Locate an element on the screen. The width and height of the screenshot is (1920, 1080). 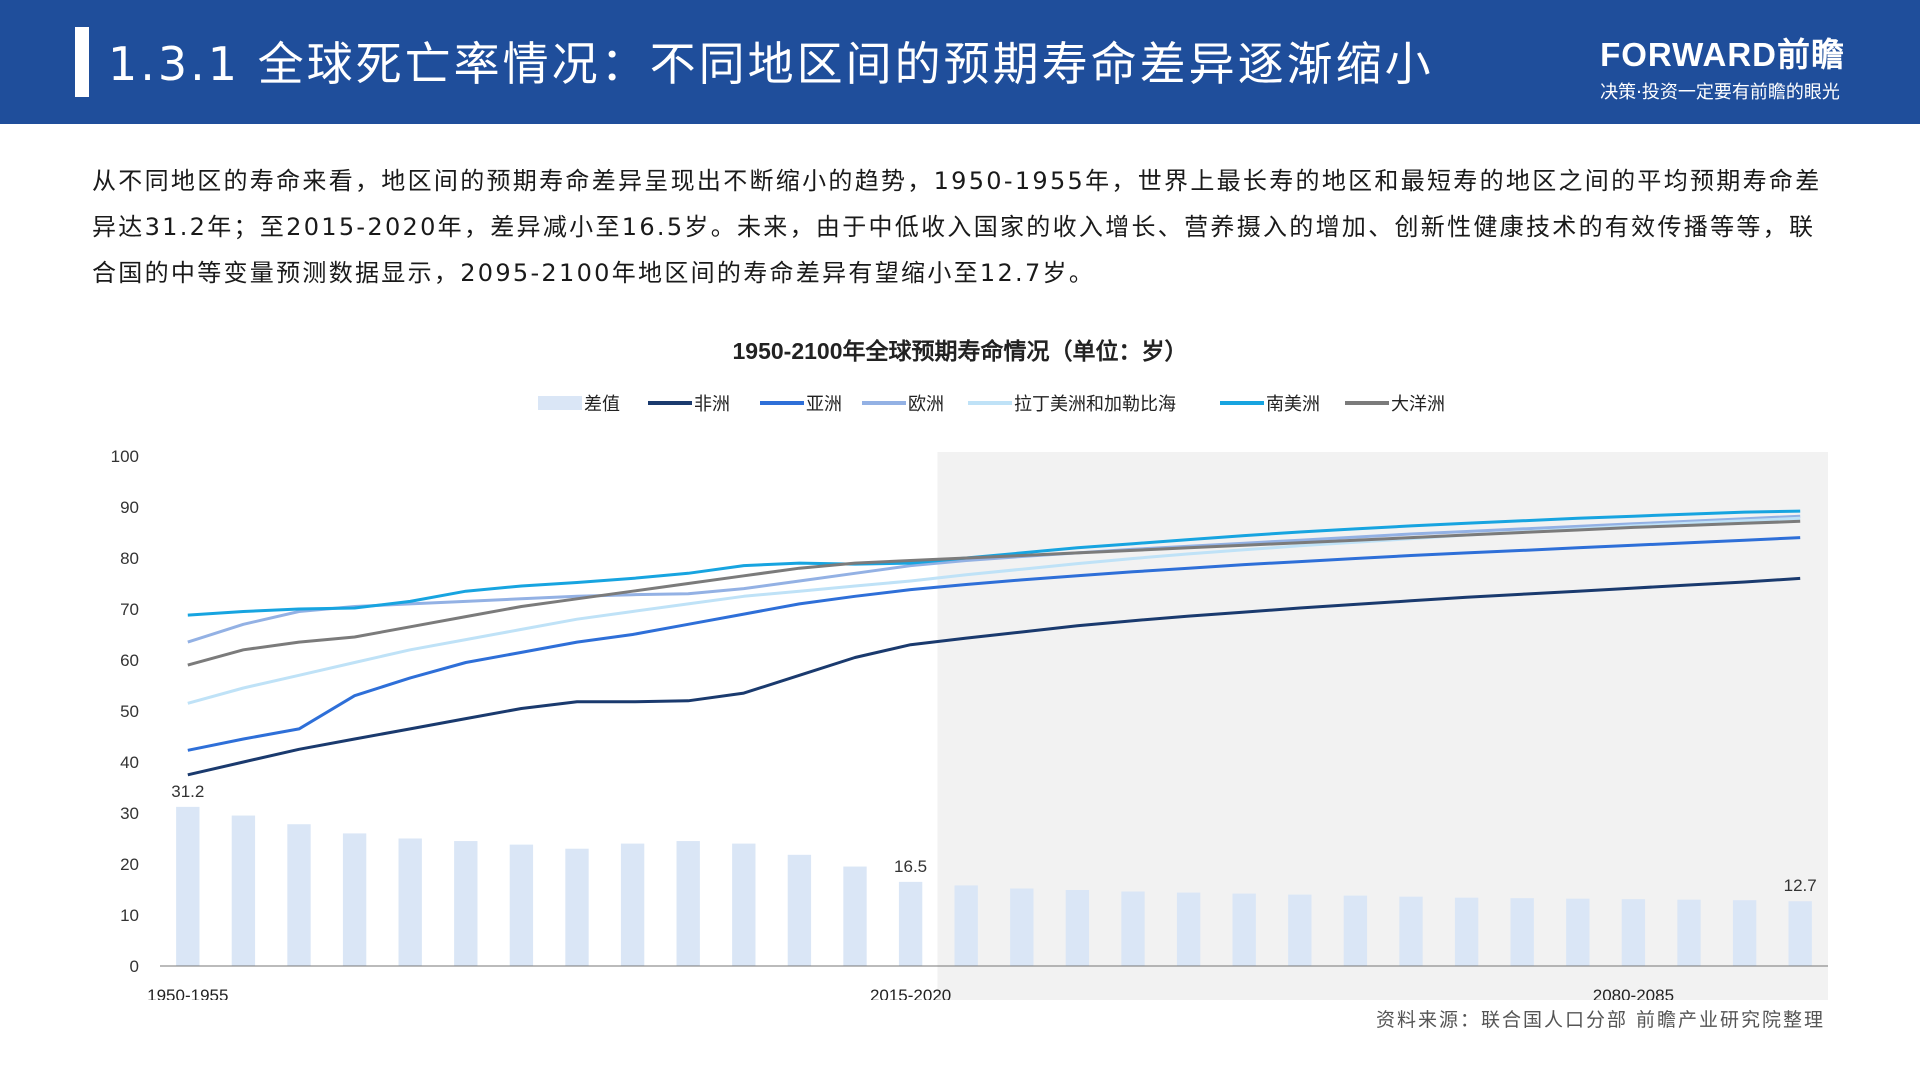
legend-label: 亚洲 is located at coordinates (824, 404).